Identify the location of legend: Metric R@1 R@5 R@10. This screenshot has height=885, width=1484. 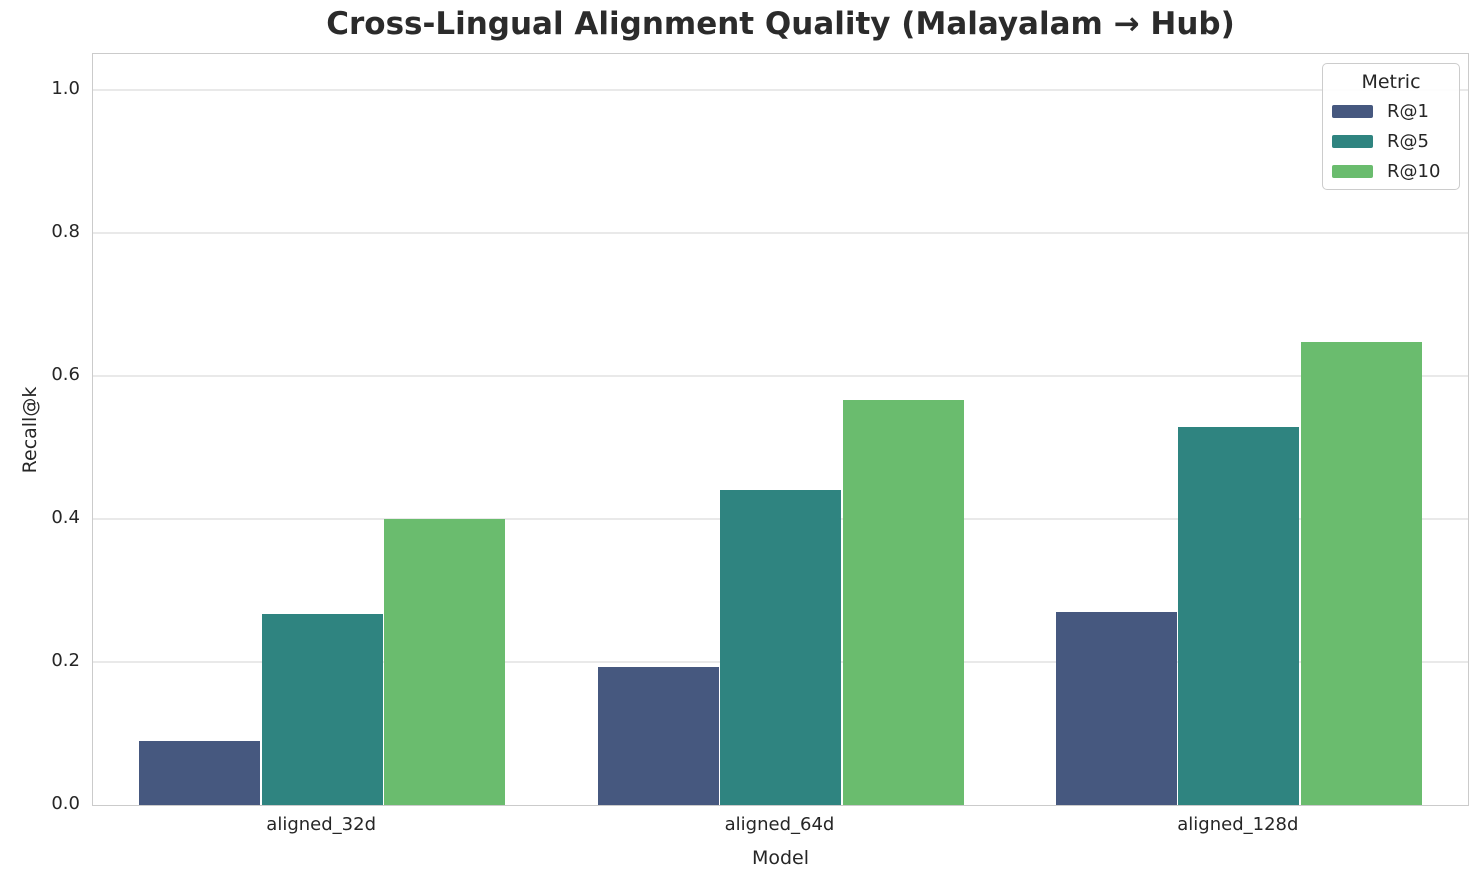
(1391, 126).